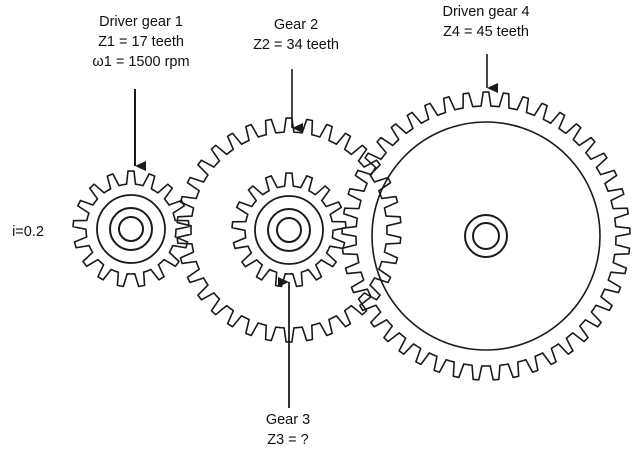 This screenshot has height=455, width=642. What do you see at coordinates (296, 35) in the screenshot?
I see `gear2-label: Gear 2 Z2 = 34 teeth` at bounding box center [296, 35].